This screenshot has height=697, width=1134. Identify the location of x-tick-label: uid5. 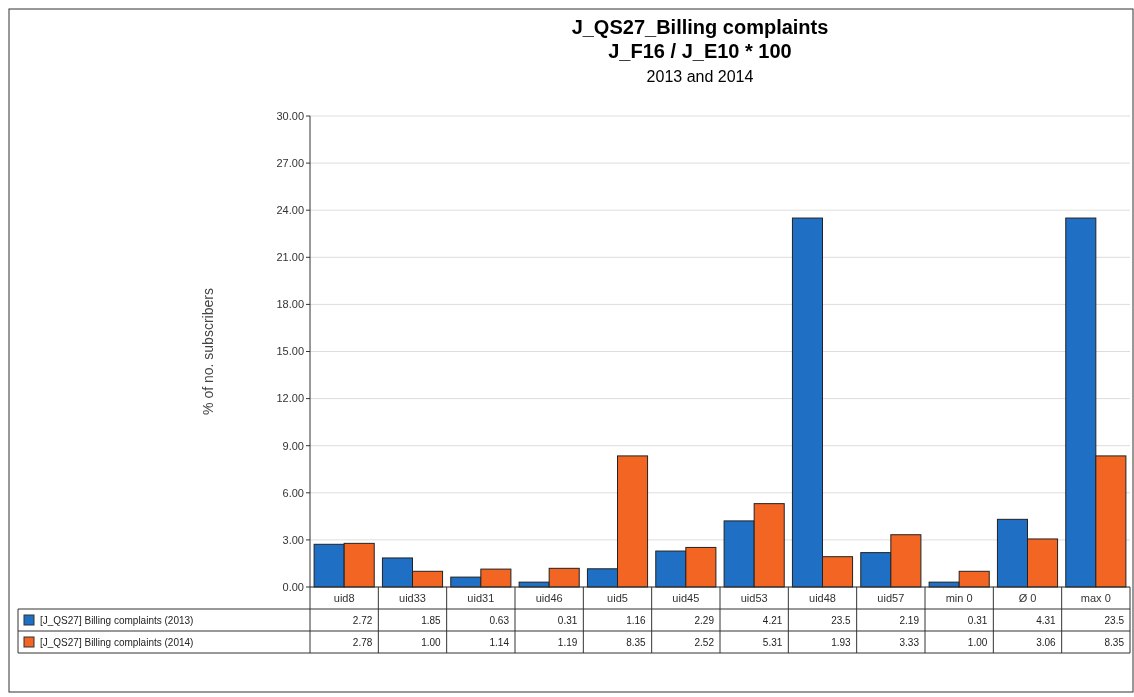
(617, 597).